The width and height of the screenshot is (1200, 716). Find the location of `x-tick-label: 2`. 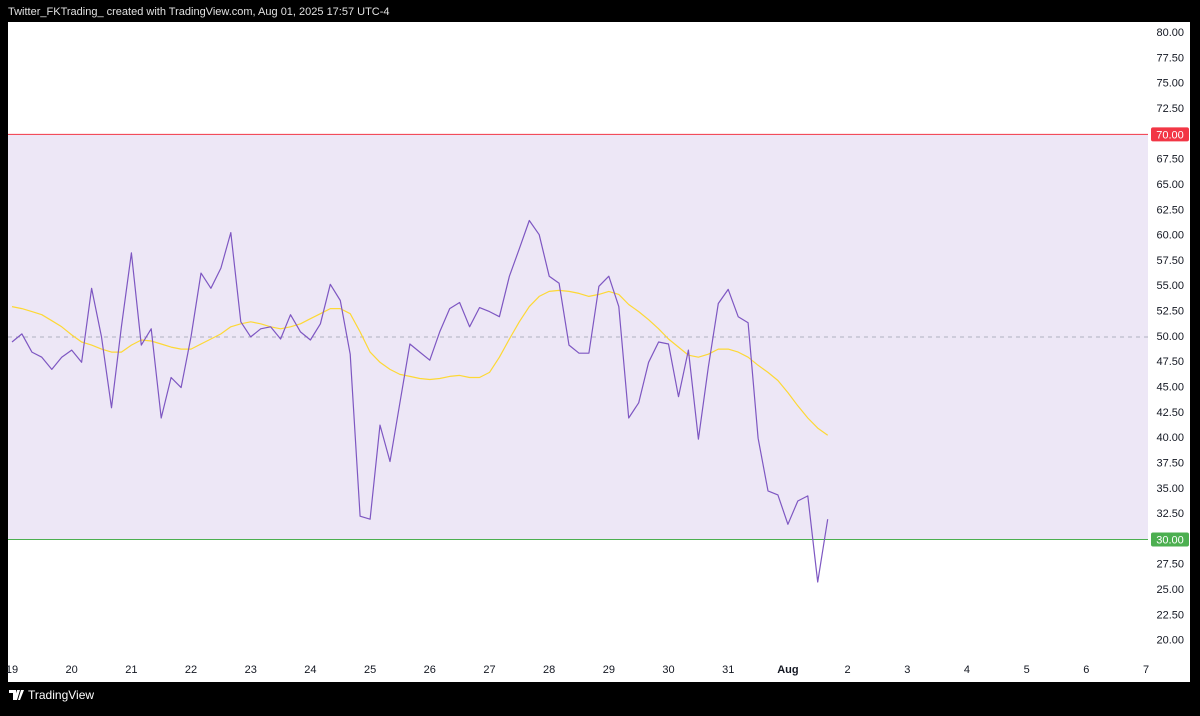

x-tick-label: 2 is located at coordinates (848, 670).